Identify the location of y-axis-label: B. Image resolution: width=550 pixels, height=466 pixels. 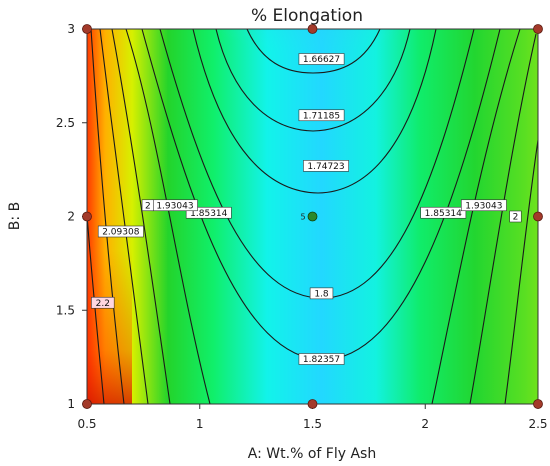
(15, 216).